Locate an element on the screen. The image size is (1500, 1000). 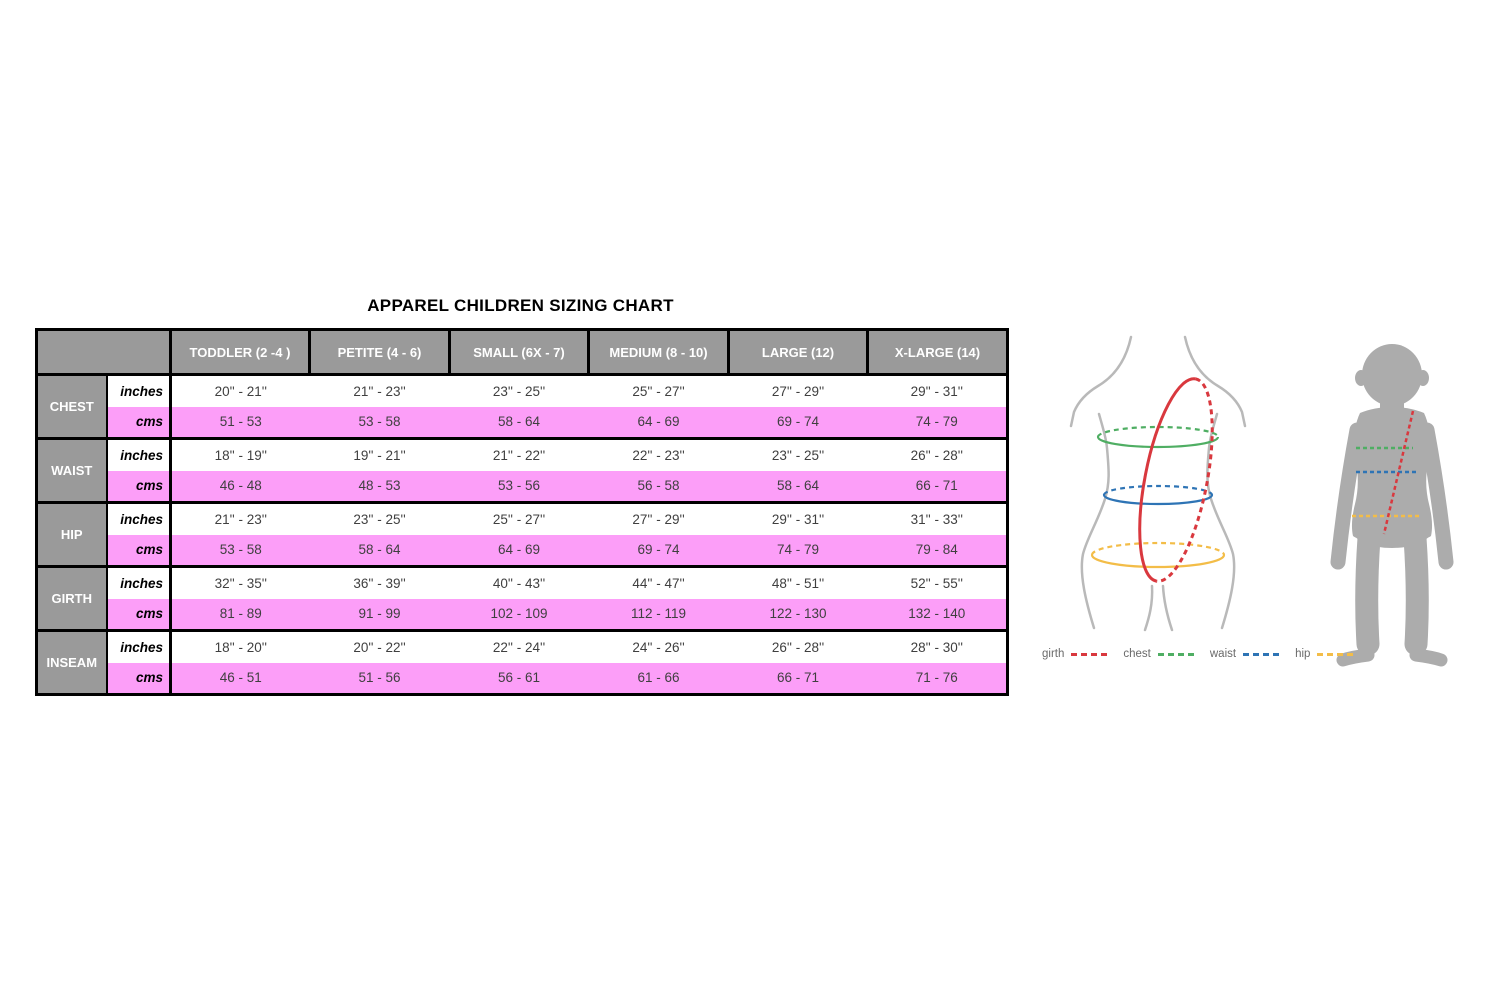
row-label-hip: HIP is located at coordinates (71, 534).